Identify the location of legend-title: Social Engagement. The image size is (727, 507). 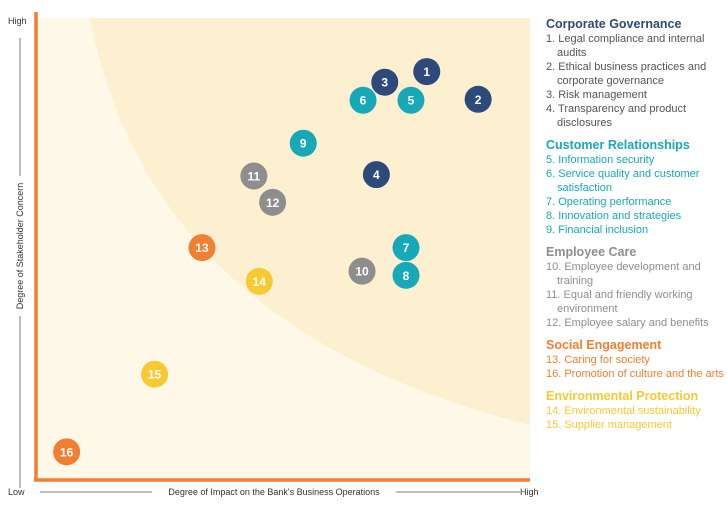
(604, 345).